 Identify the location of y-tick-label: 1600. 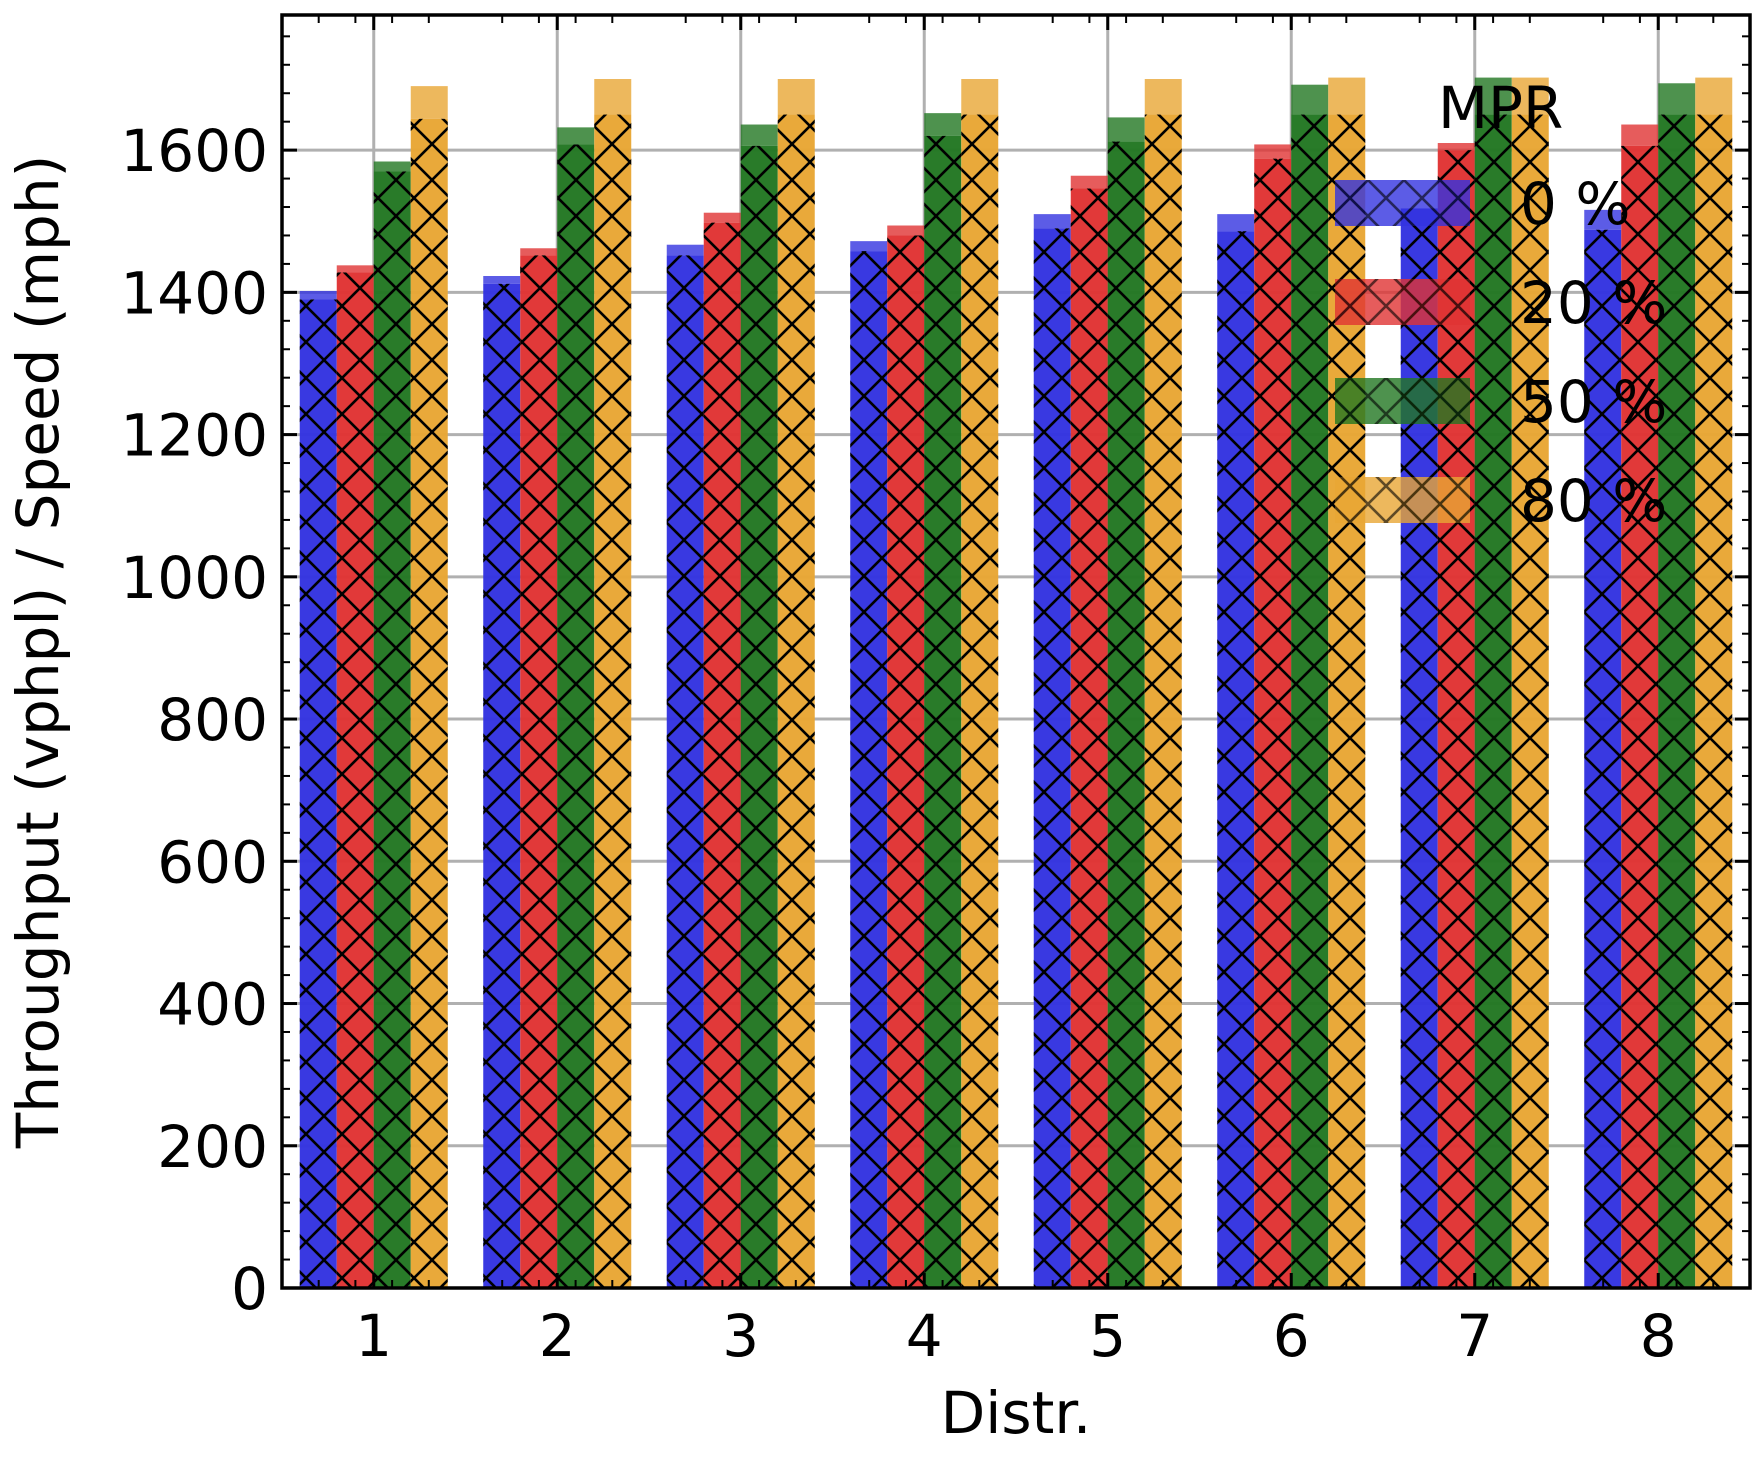
(194, 151).